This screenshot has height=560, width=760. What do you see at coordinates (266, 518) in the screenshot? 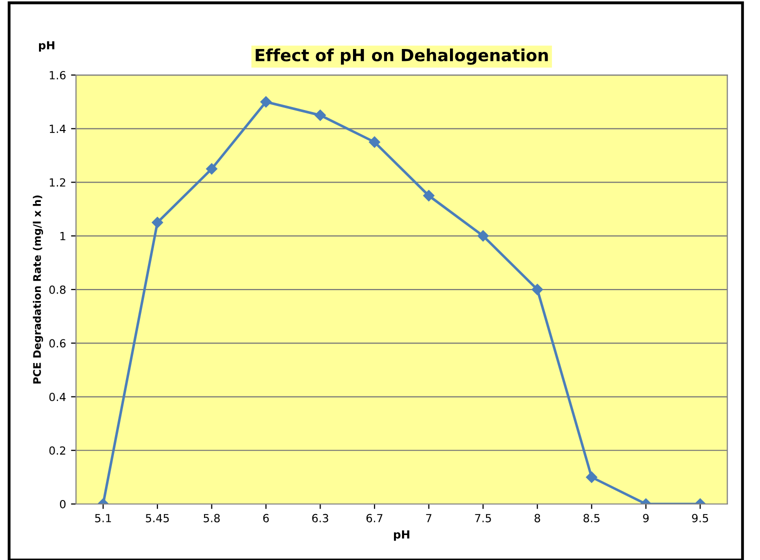
I see `x-tick-label: 6` at bounding box center [266, 518].